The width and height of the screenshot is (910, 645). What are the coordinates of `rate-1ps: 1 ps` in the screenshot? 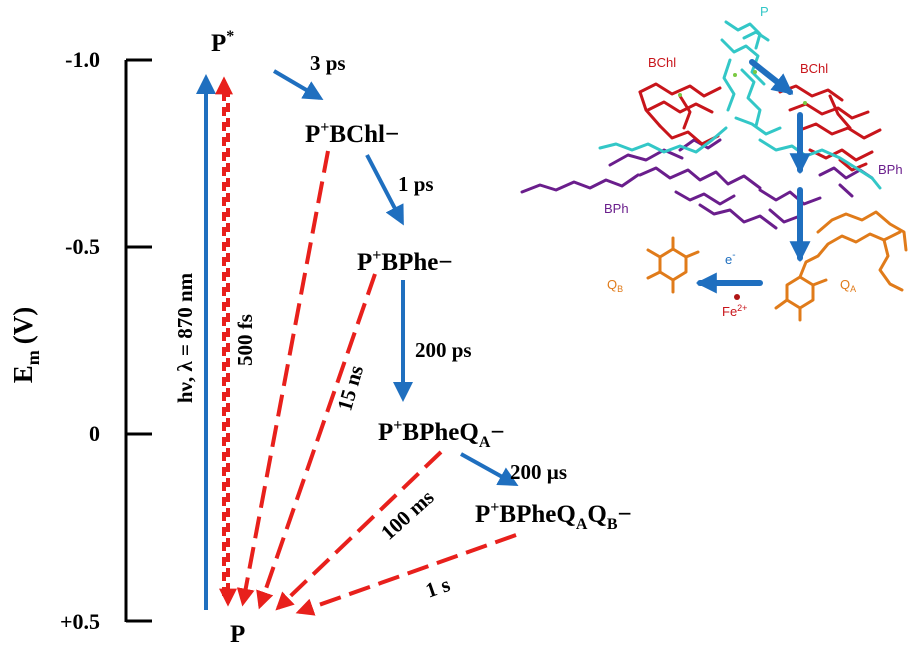 It's located at (416, 184).